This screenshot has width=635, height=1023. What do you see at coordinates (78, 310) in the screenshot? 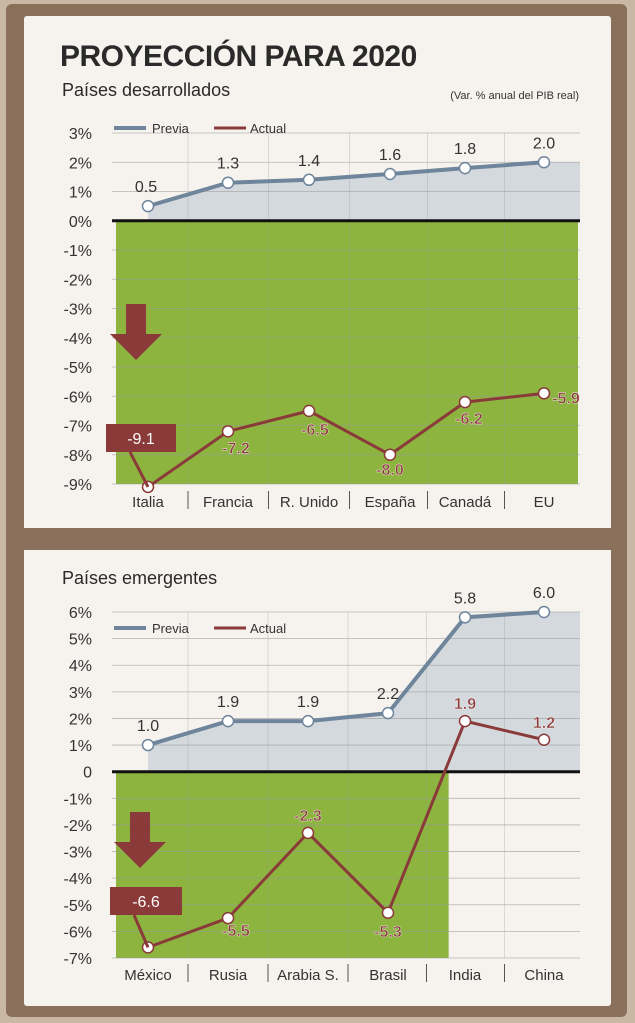
I see `chart1-ytick-label: -3%` at bounding box center [78, 310].